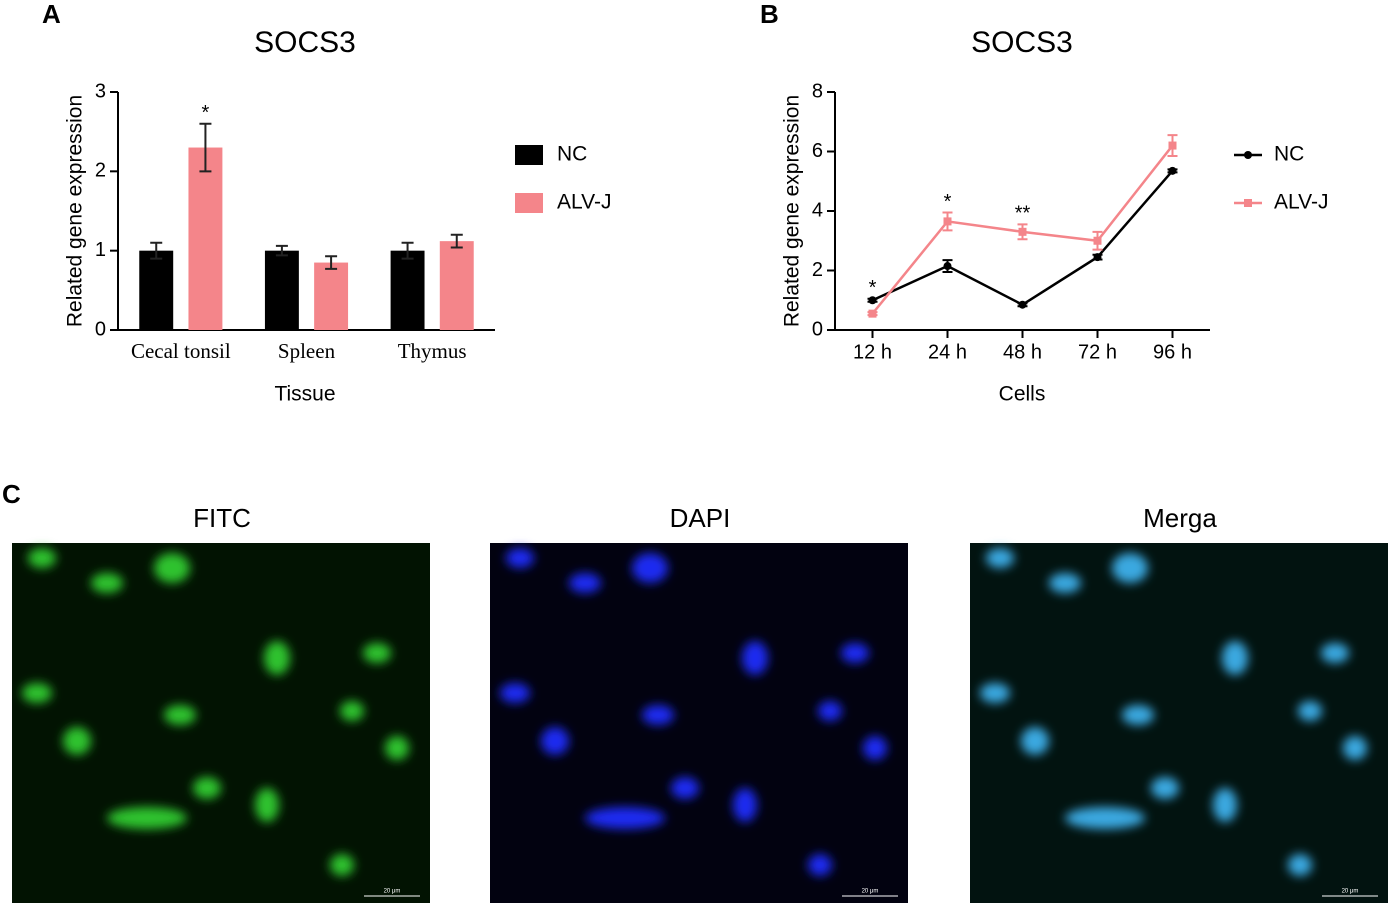 This screenshot has height=903, width=1389. What do you see at coordinates (222, 518) in the screenshot?
I see `image-title: FITC` at bounding box center [222, 518].